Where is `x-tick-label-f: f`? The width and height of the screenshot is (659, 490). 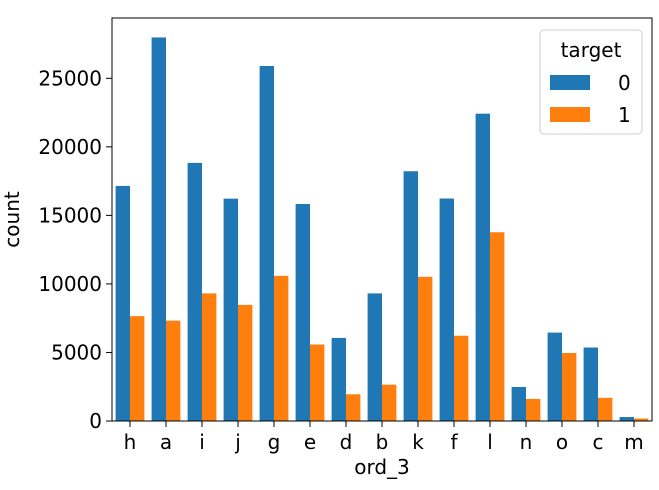 x-tick-label-f: f is located at coordinates (454, 442).